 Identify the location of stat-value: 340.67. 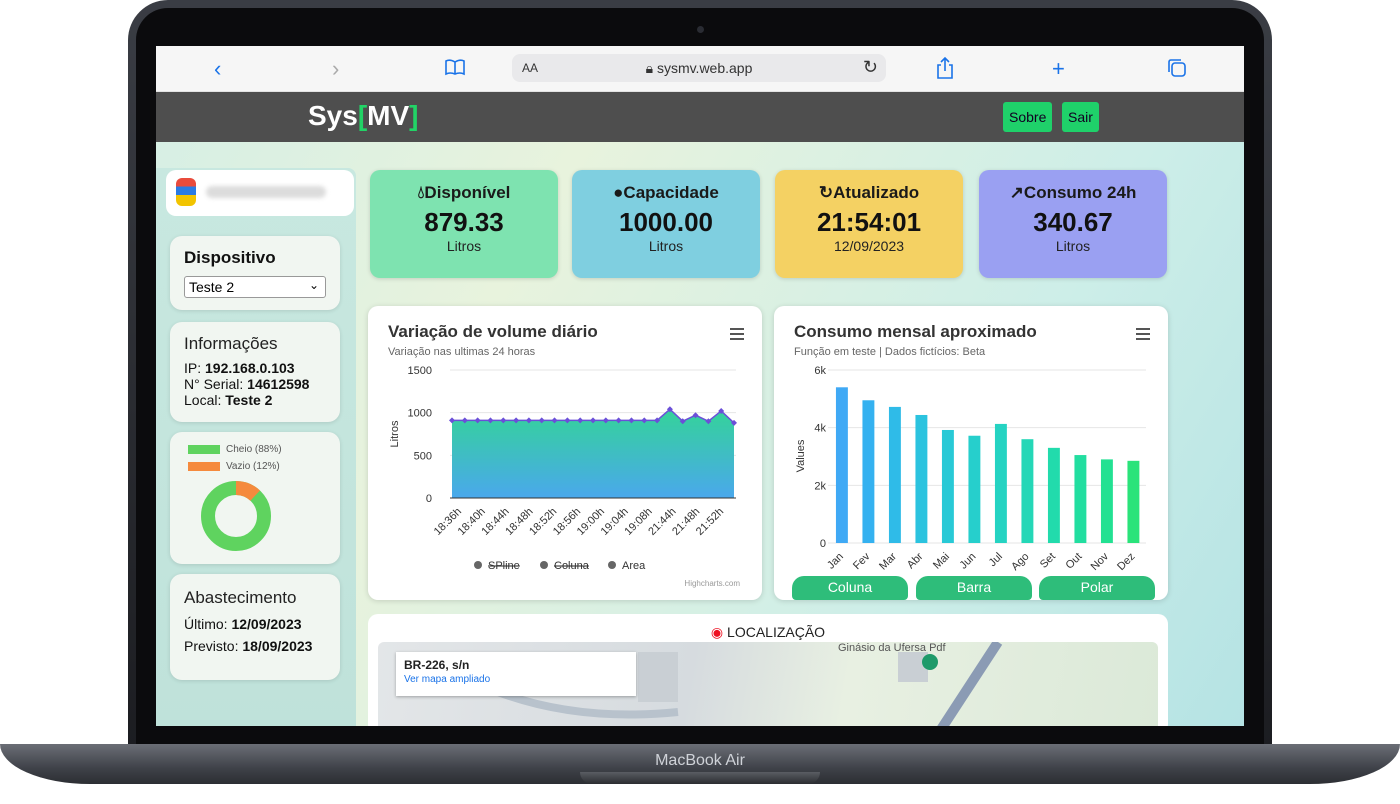
(1073, 222).